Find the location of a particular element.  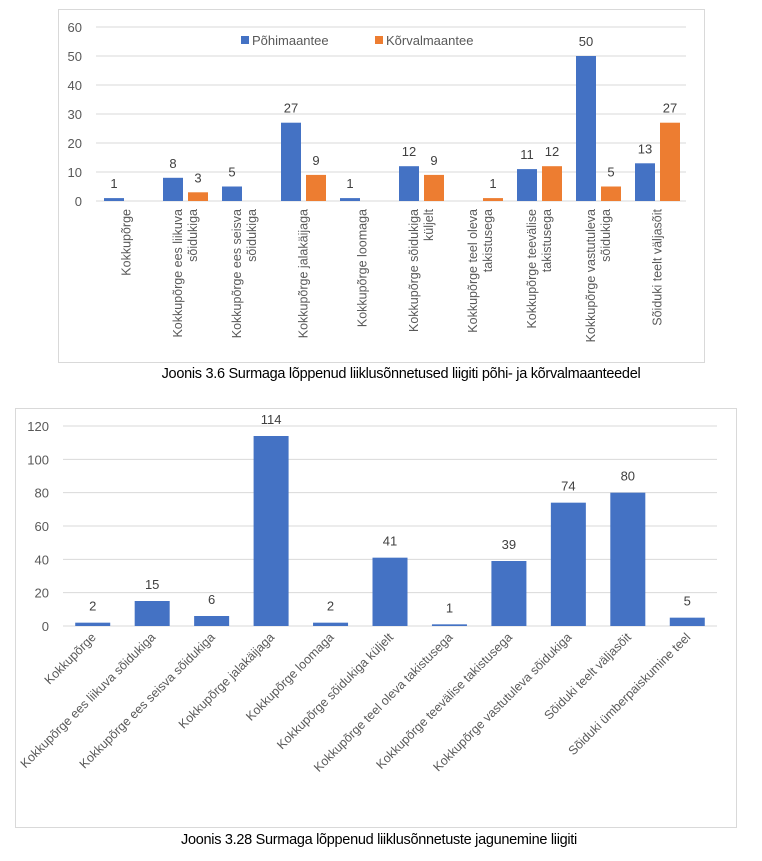

x-tick-label: Kokkupõrge ees liikuva is located at coordinates (178, 273).